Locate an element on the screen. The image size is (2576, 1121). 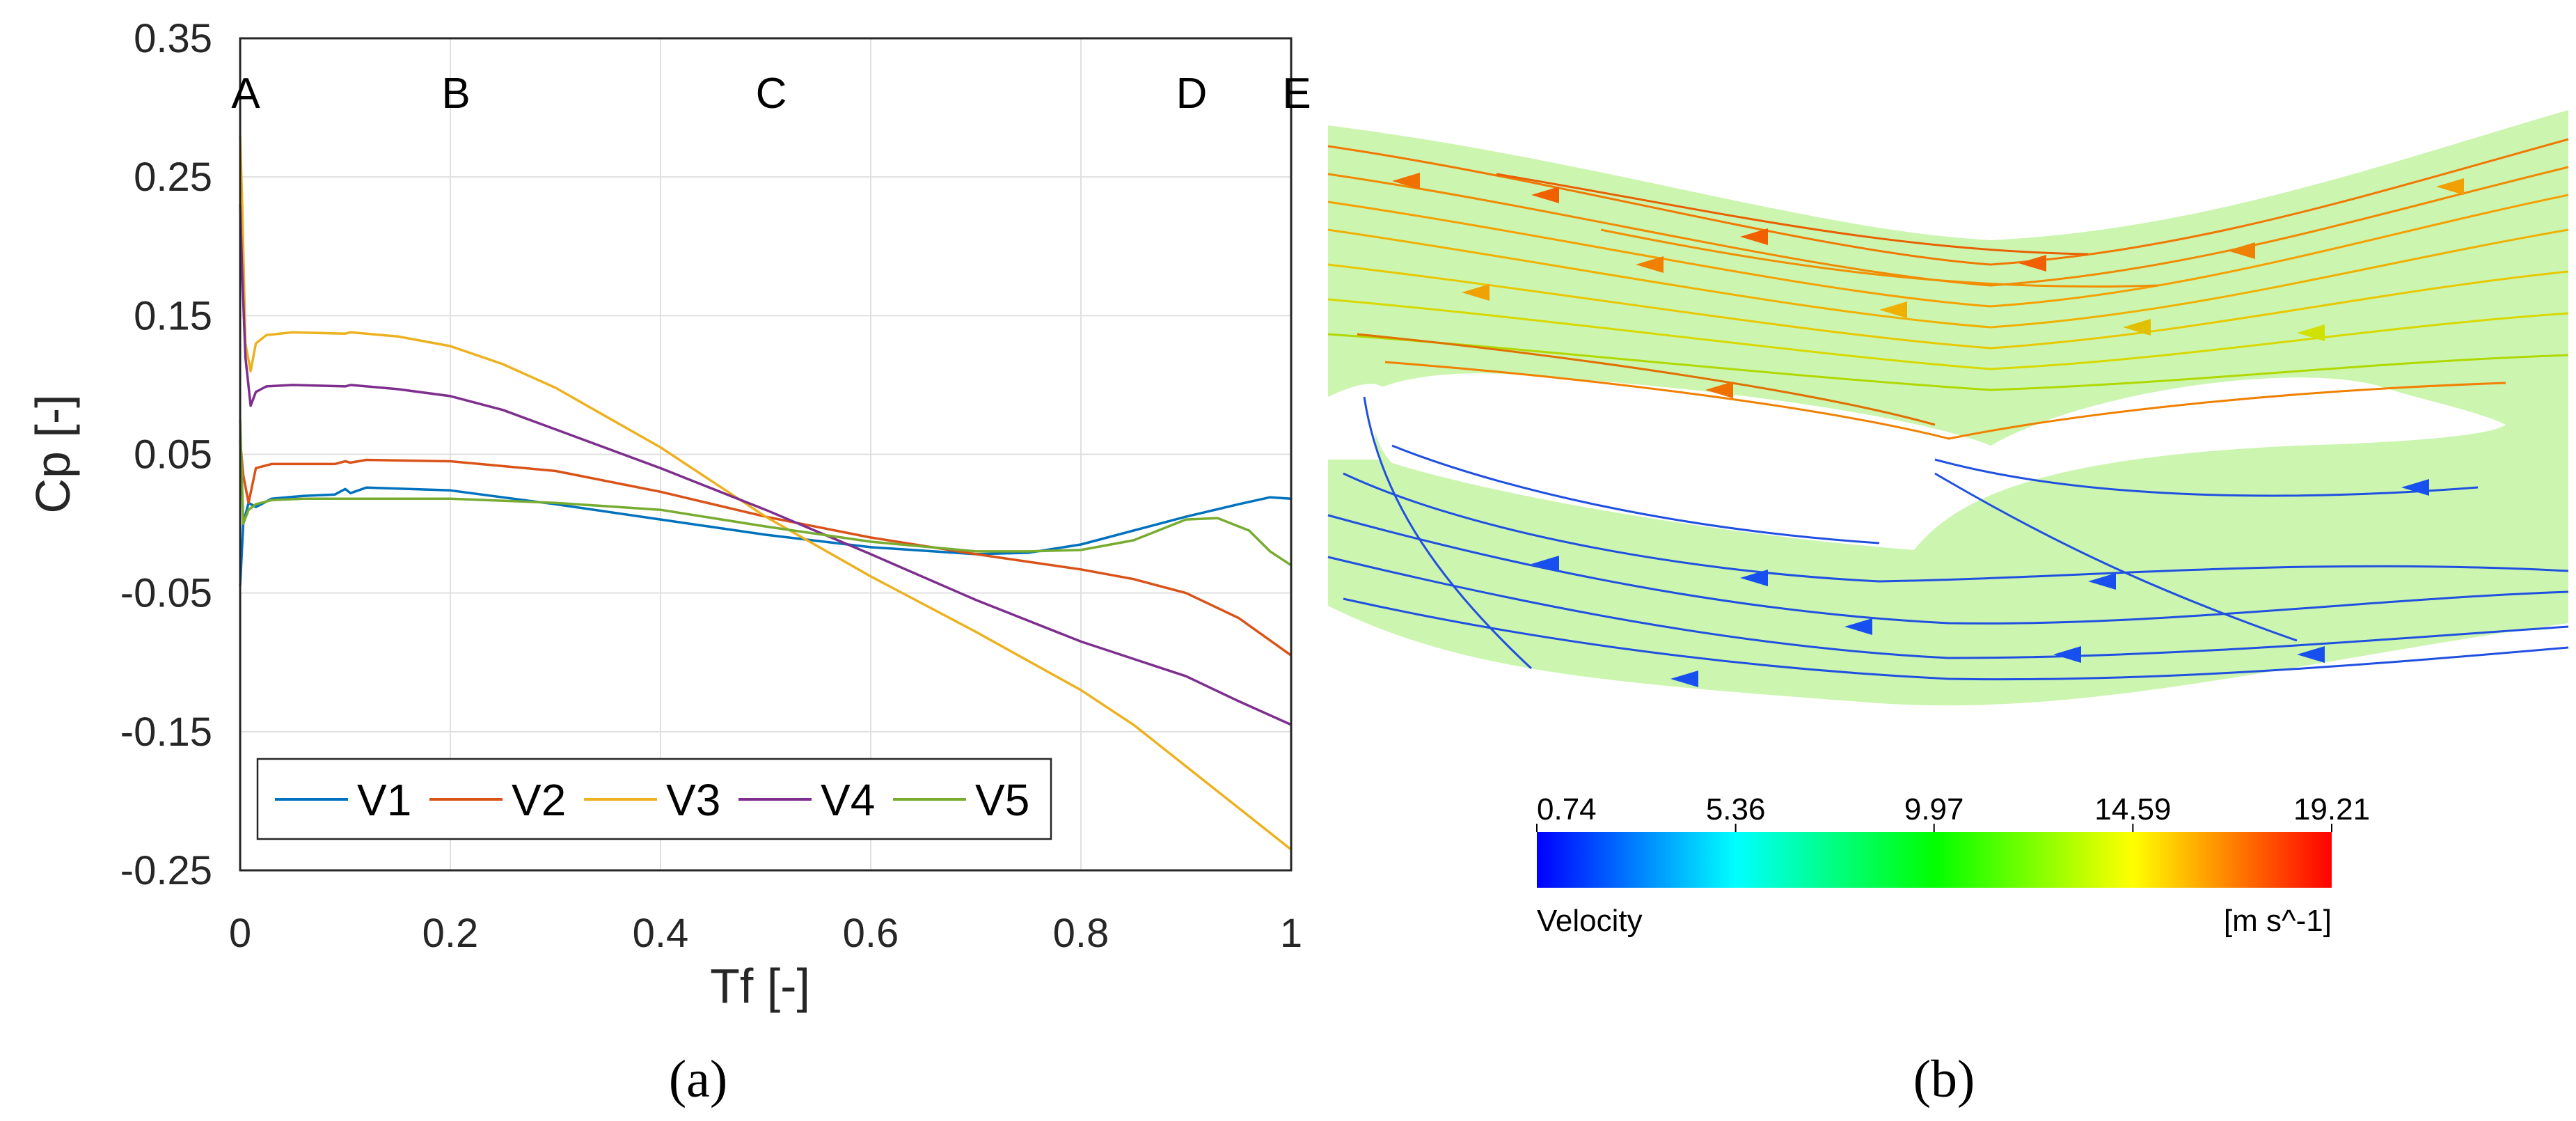
y-tick-label: 0.25 is located at coordinates (173, 177).